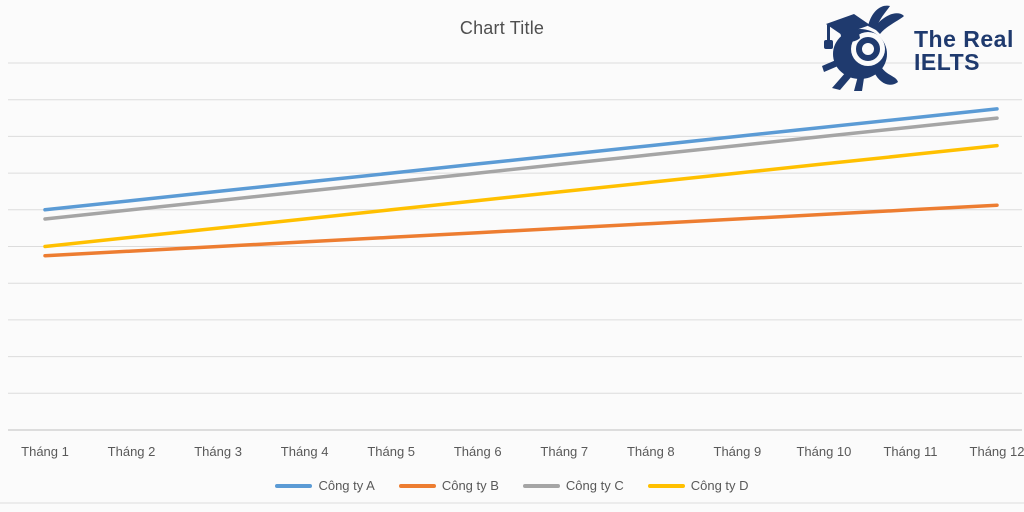 This screenshot has width=1024, height=512. I want to click on legend-item-công-ty-c: Công ty C, so click(573, 485).